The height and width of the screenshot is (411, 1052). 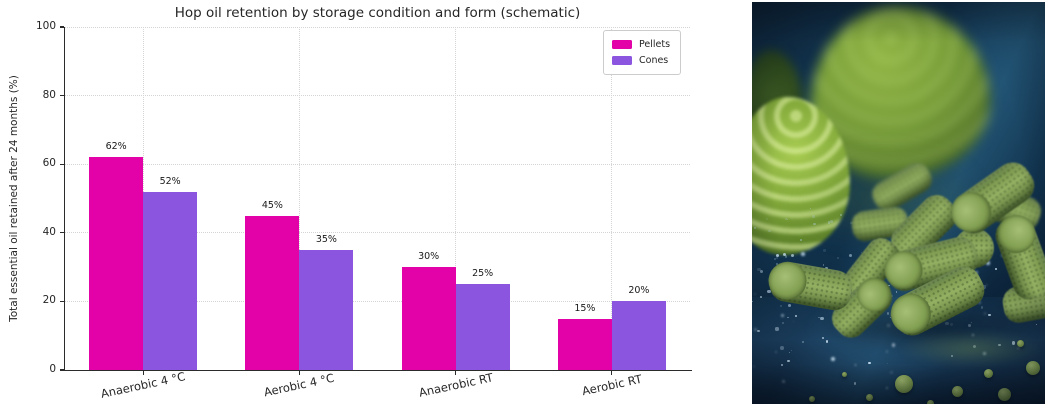 I want to click on gridline-x-aerobic-rt, so click(x=612, y=198).